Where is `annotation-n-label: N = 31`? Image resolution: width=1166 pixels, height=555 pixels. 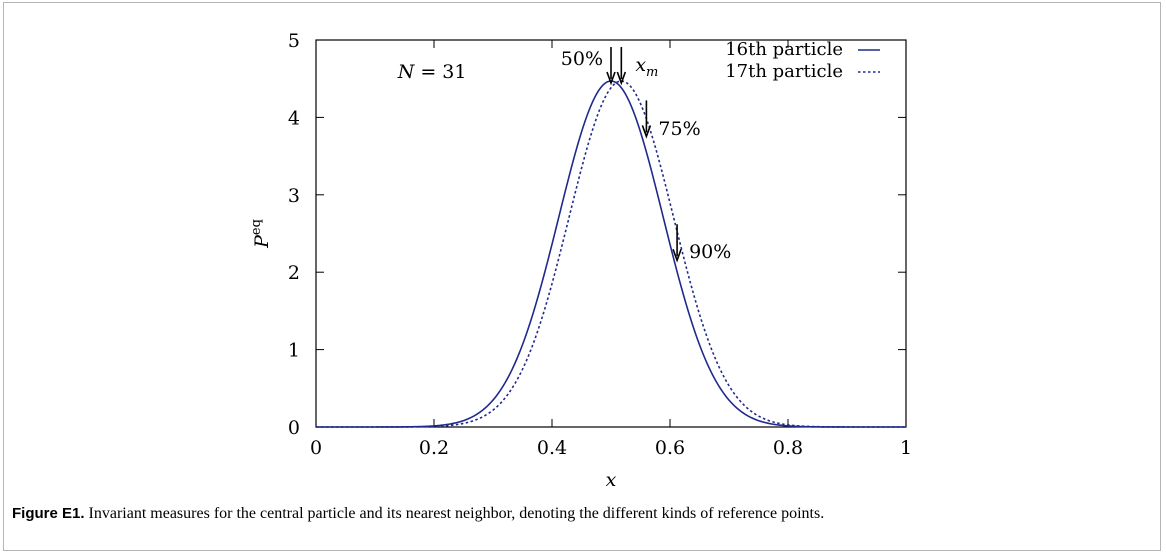
annotation-n-label: N = 31 is located at coordinates (432, 72).